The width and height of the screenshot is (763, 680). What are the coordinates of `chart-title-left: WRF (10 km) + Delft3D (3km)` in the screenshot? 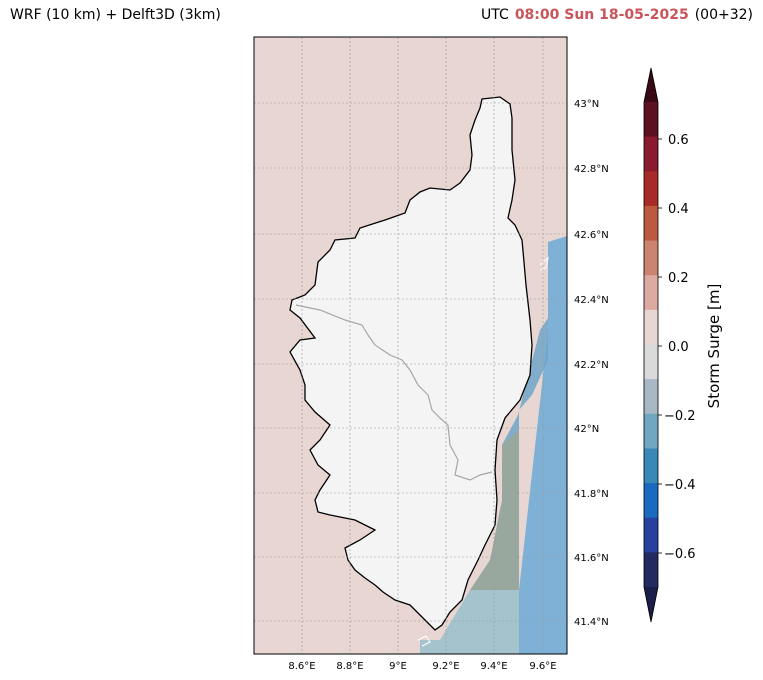 It's located at (115, 15).